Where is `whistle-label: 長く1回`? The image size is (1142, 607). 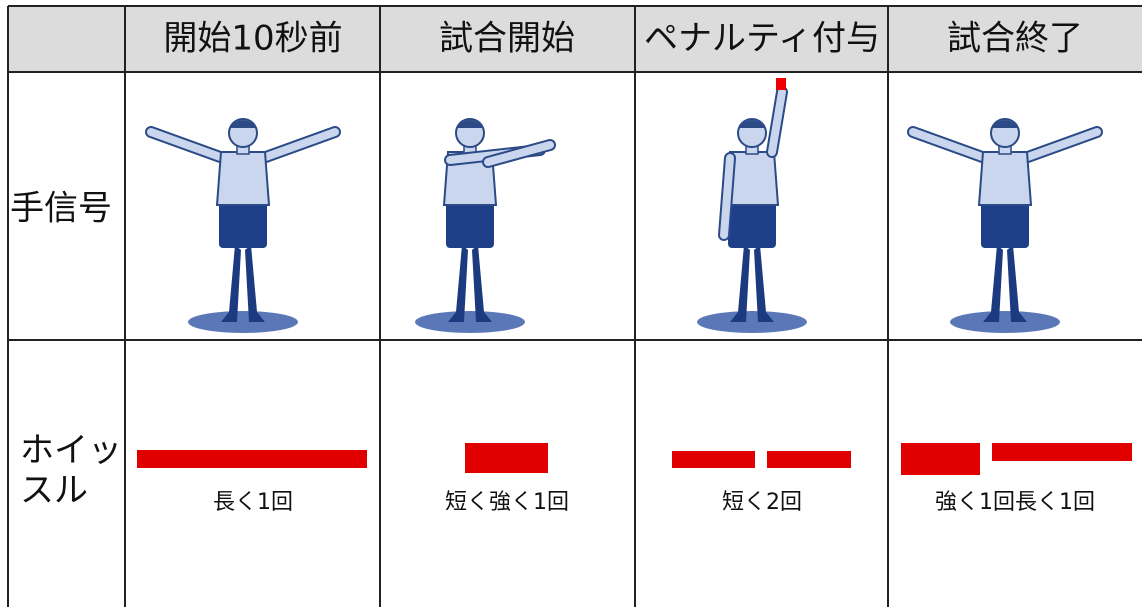 whistle-label: 長く1回 is located at coordinates (253, 502).